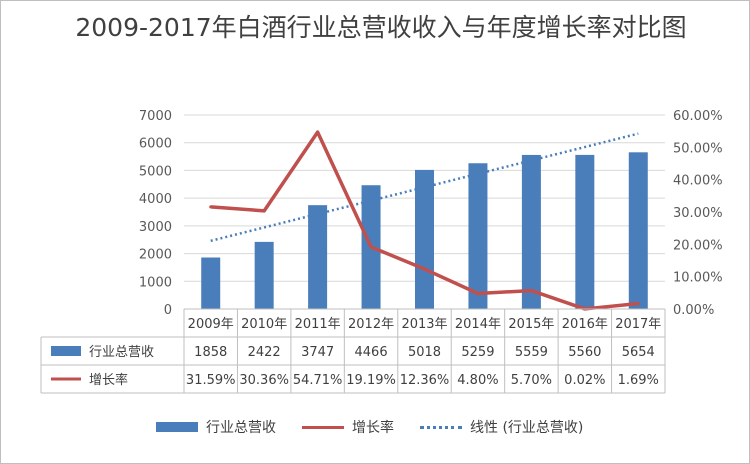  I want to click on legend-swatch-bar, so click(177, 427).